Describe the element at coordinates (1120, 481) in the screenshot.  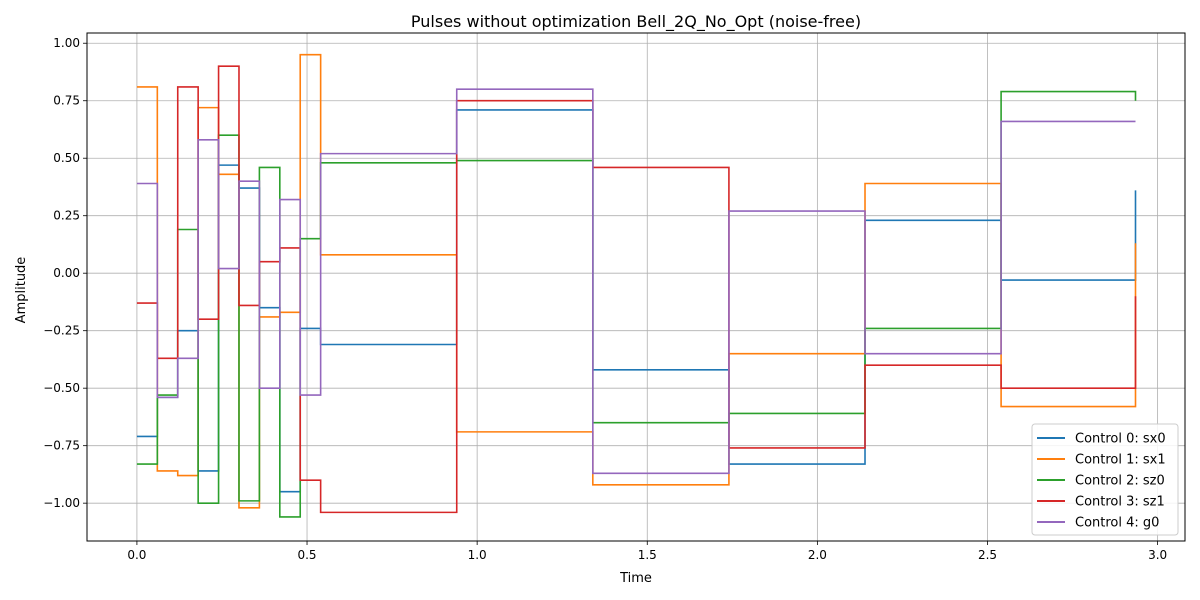
I see `legend-label: Control 2: sz0` at that location.